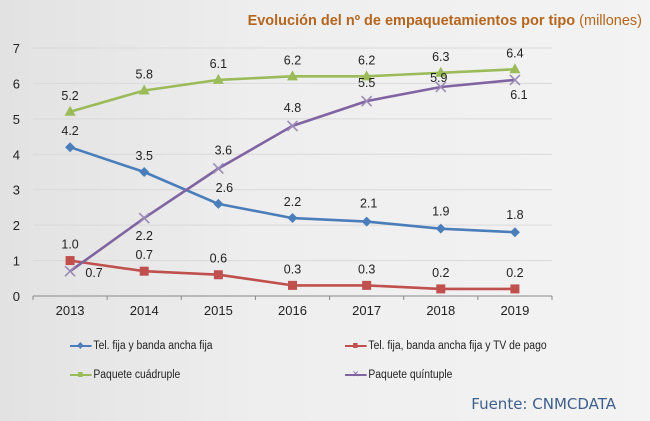 The height and width of the screenshot is (421, 650). What do you see at coordinates (366, 83) in the screenshot?
I see `data-label: 5.5` at bounding box center [366, 83].